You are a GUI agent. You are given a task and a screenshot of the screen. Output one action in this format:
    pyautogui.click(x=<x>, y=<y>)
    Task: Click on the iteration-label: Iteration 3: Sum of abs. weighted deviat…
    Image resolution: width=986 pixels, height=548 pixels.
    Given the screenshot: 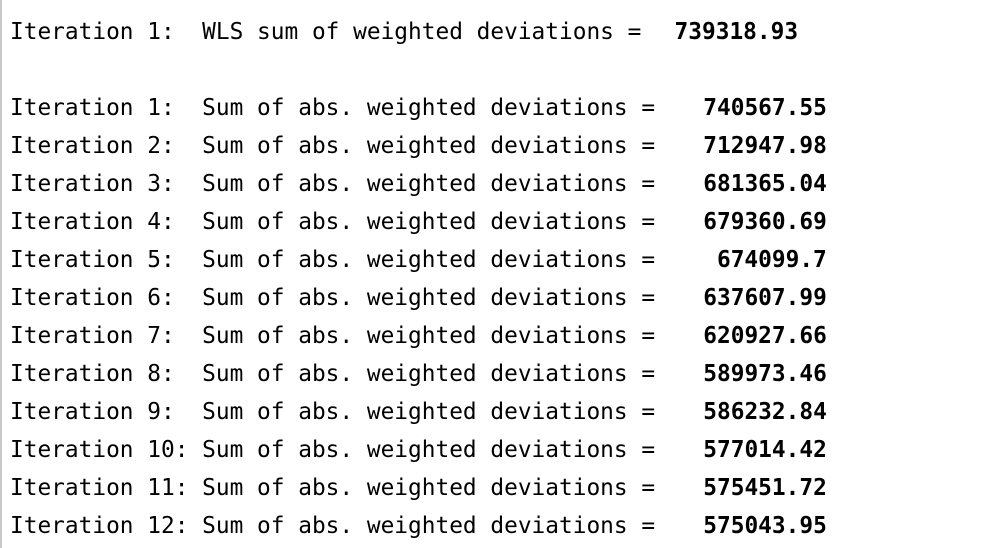 What is the action you would take?
    pyautogui.click(x=339, y=184)
    